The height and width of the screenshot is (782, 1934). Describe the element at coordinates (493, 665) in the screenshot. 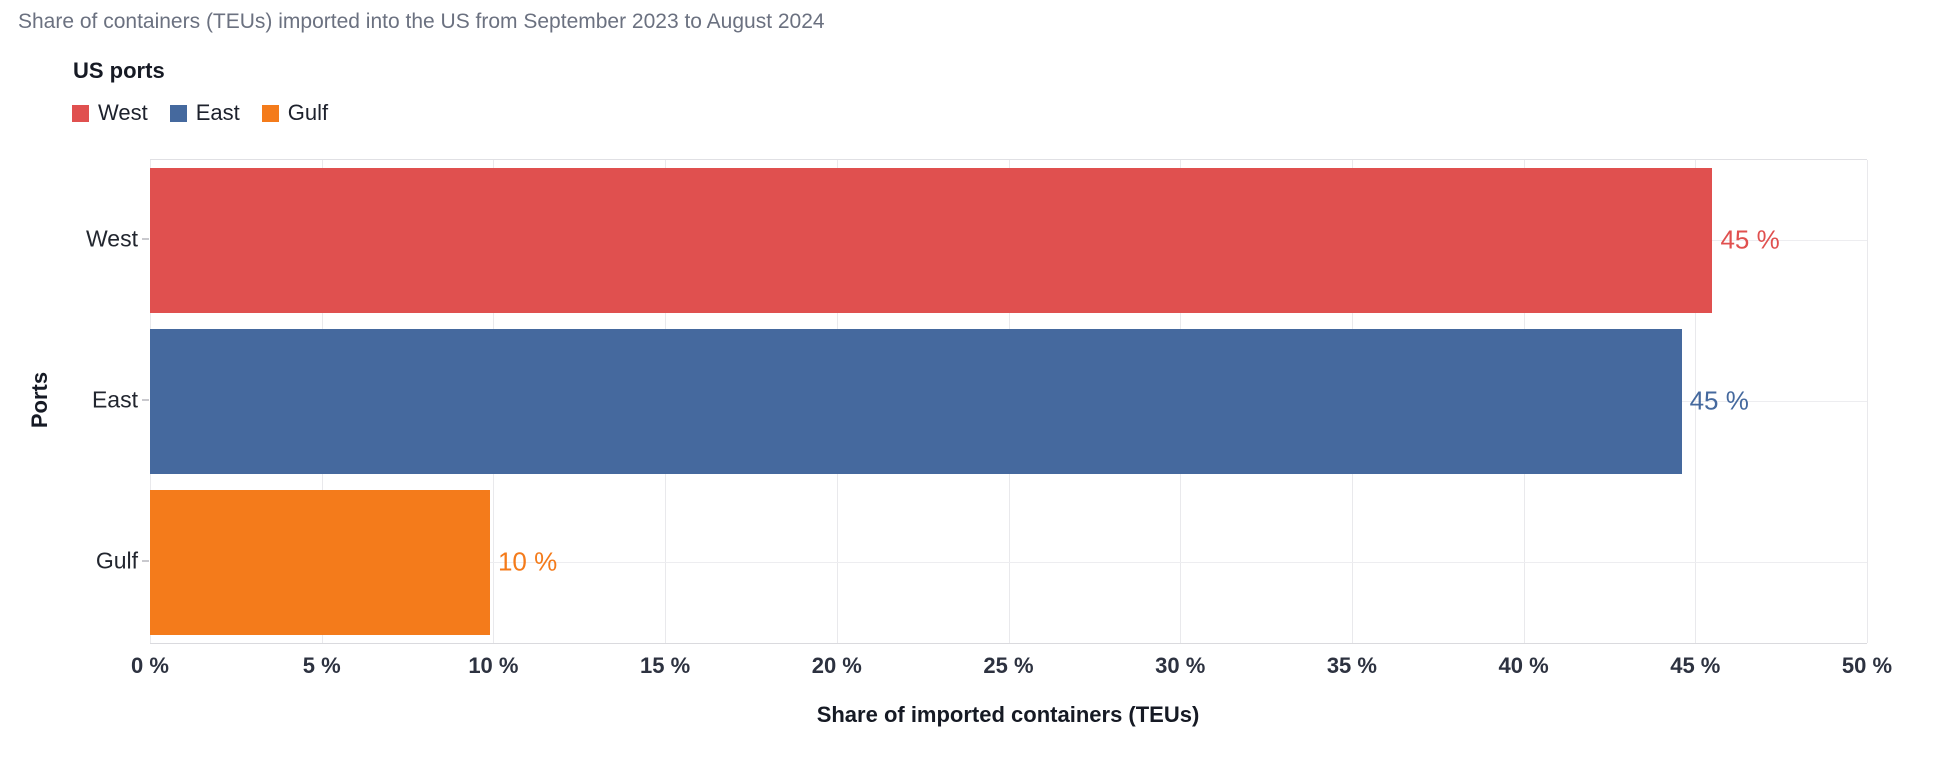

I see `x-tick-label: 10 %` at that location.